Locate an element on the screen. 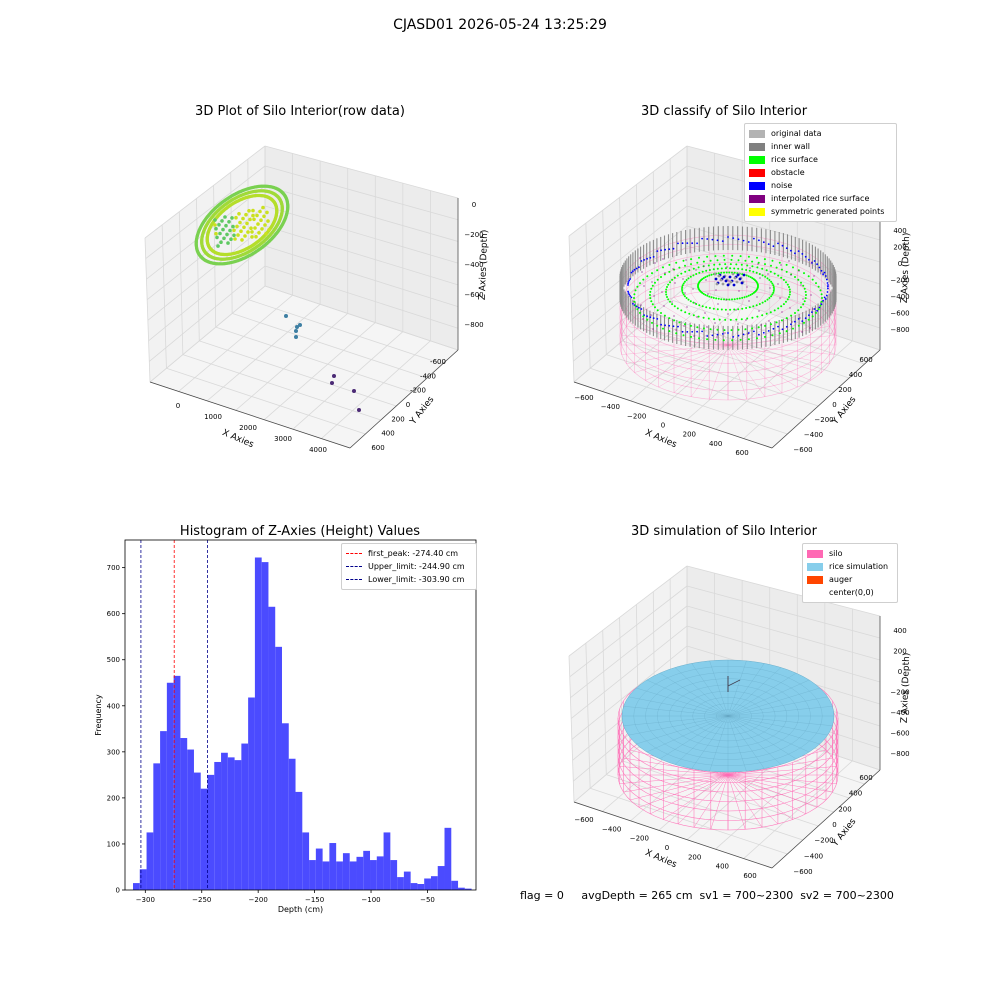 The width and height of the screenshot is (1000, 1000). z-axis-label: Z Axies (Depth) is located at coordinates (906, 268).